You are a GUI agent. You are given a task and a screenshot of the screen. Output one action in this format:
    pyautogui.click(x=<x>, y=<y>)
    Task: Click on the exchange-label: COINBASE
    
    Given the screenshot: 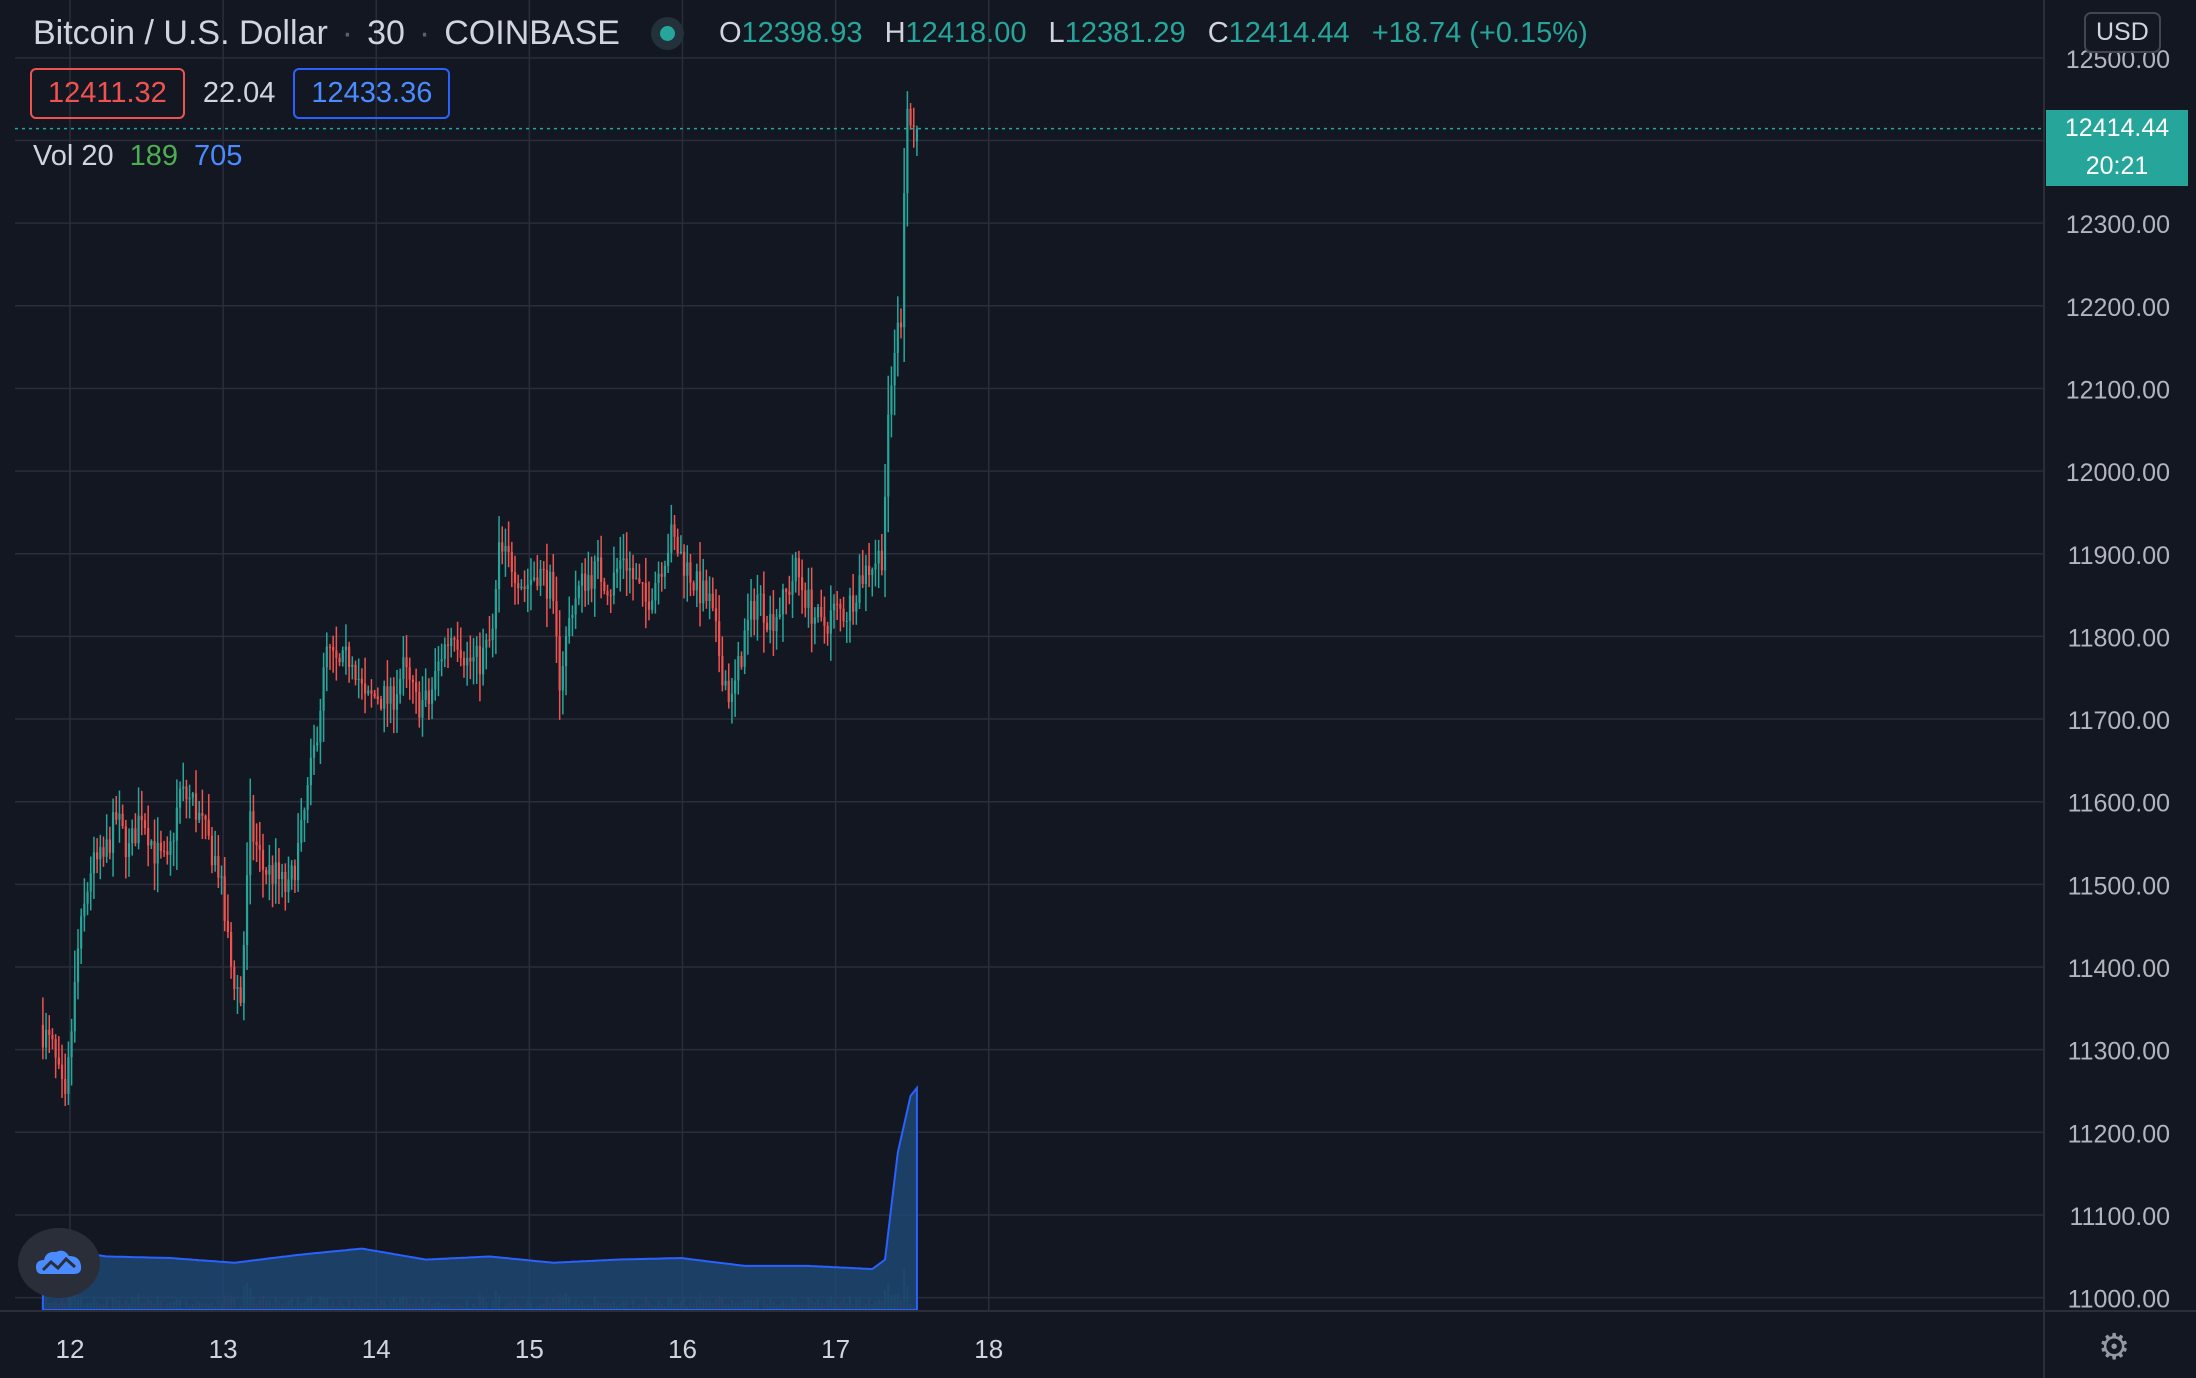 What is the action you would take?
    pyautogui.click(x=532, y=33)
    